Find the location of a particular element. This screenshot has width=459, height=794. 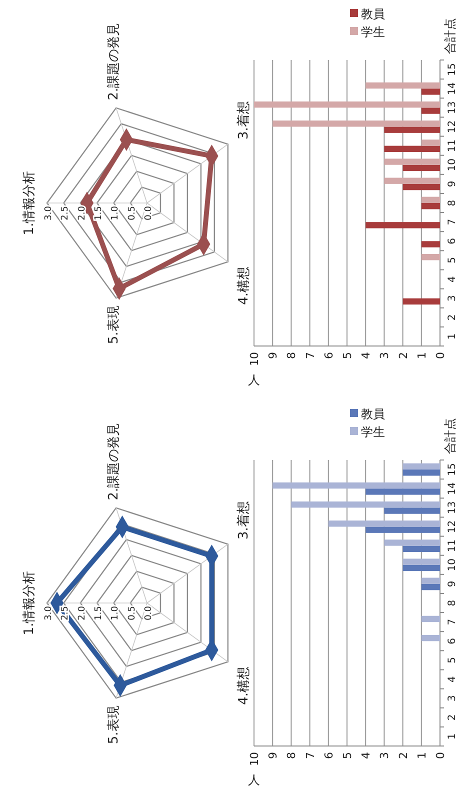

x-tick-label: 6 is located at coordinates (329, 355).